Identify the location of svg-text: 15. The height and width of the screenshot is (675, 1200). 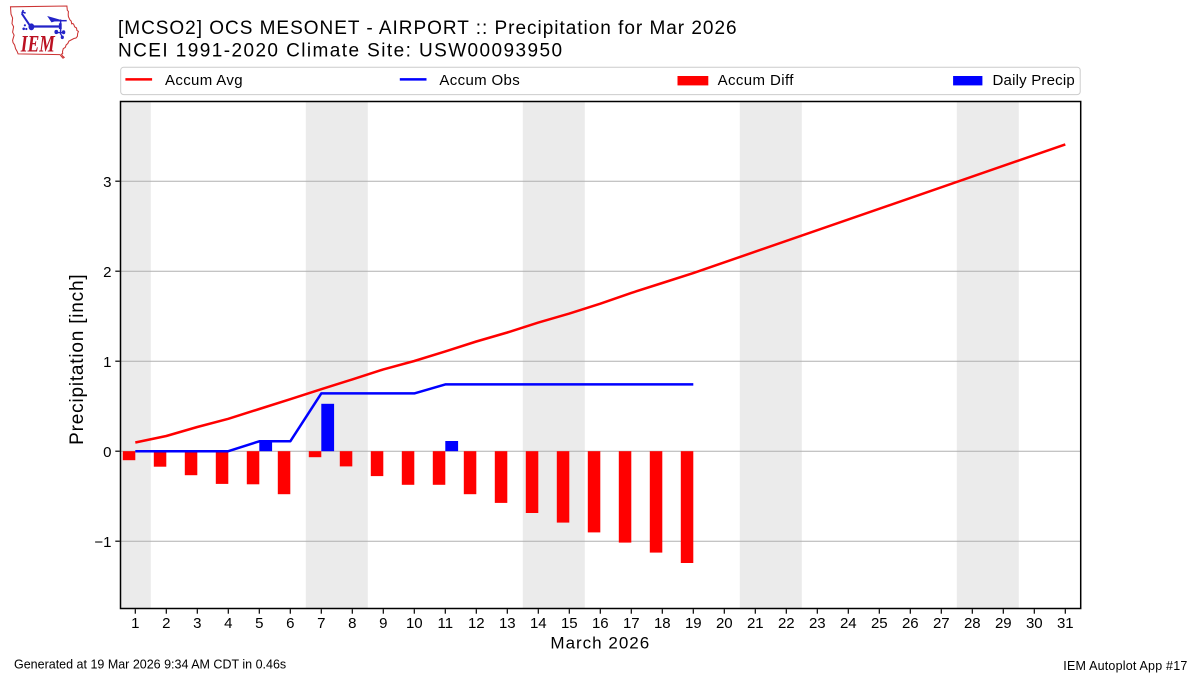
(569, 623).